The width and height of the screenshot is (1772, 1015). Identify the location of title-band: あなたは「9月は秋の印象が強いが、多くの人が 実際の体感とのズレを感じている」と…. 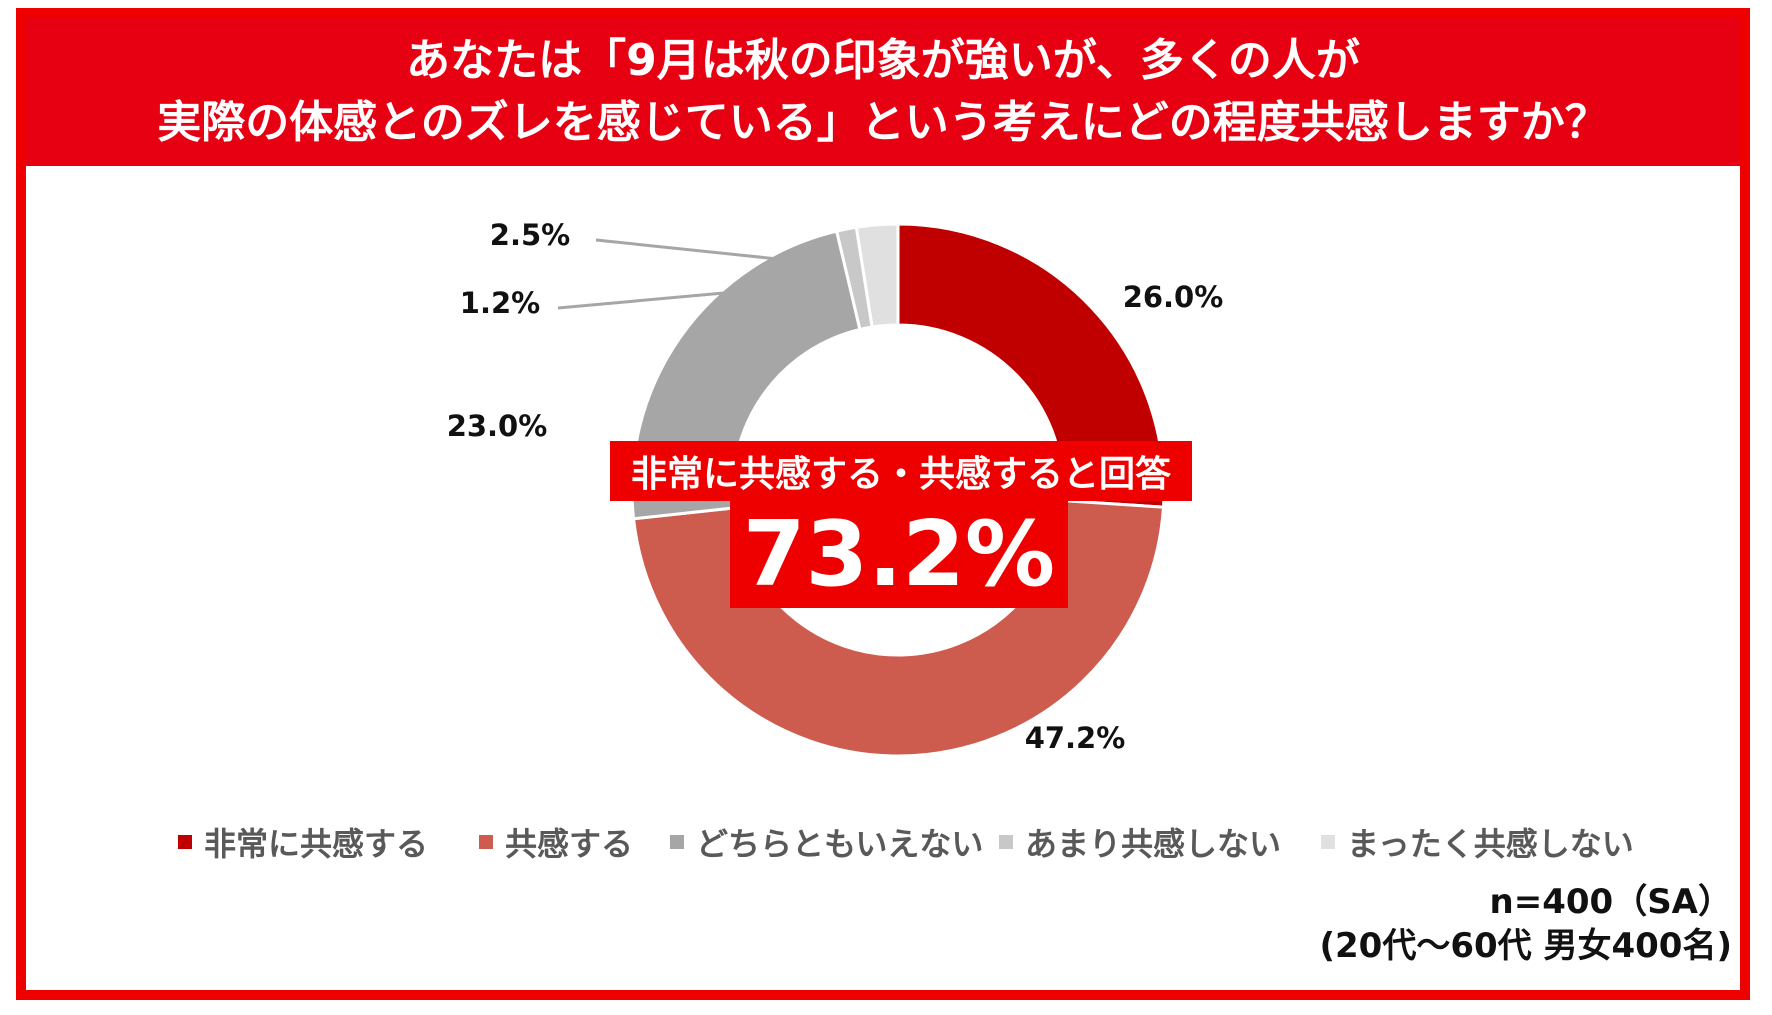
(883, 92).